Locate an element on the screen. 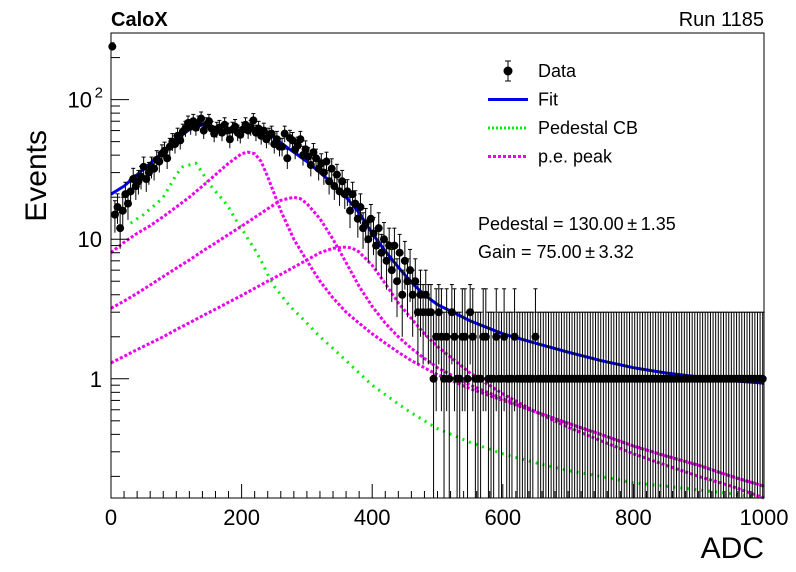 This screenshot has width=796, height=572. x-tick-label: 400 is located at coordinates (372, 517).